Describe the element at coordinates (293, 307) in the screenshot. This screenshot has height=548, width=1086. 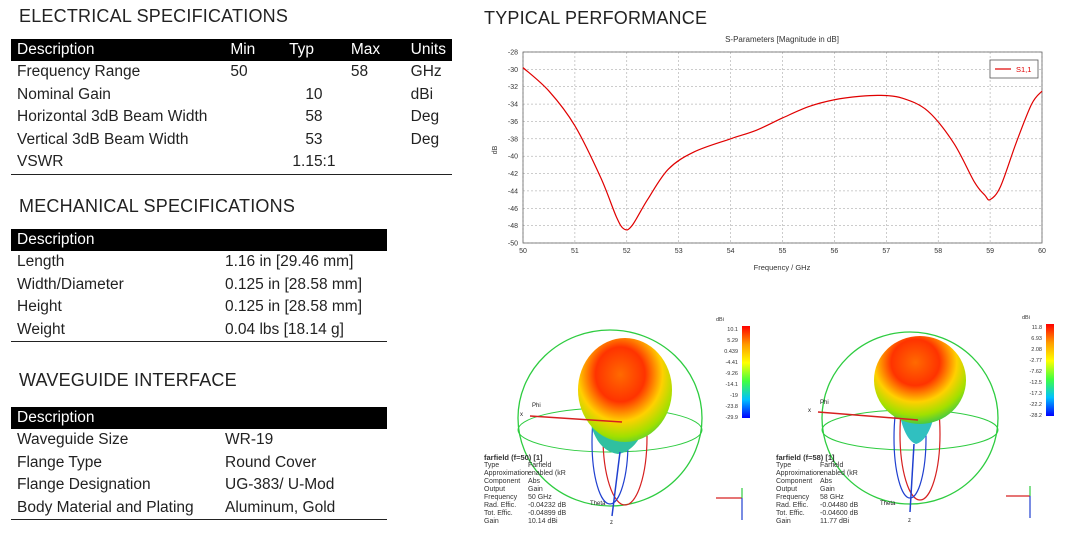
I see `cell: 0.125 in [28.58 mm]` at that location.